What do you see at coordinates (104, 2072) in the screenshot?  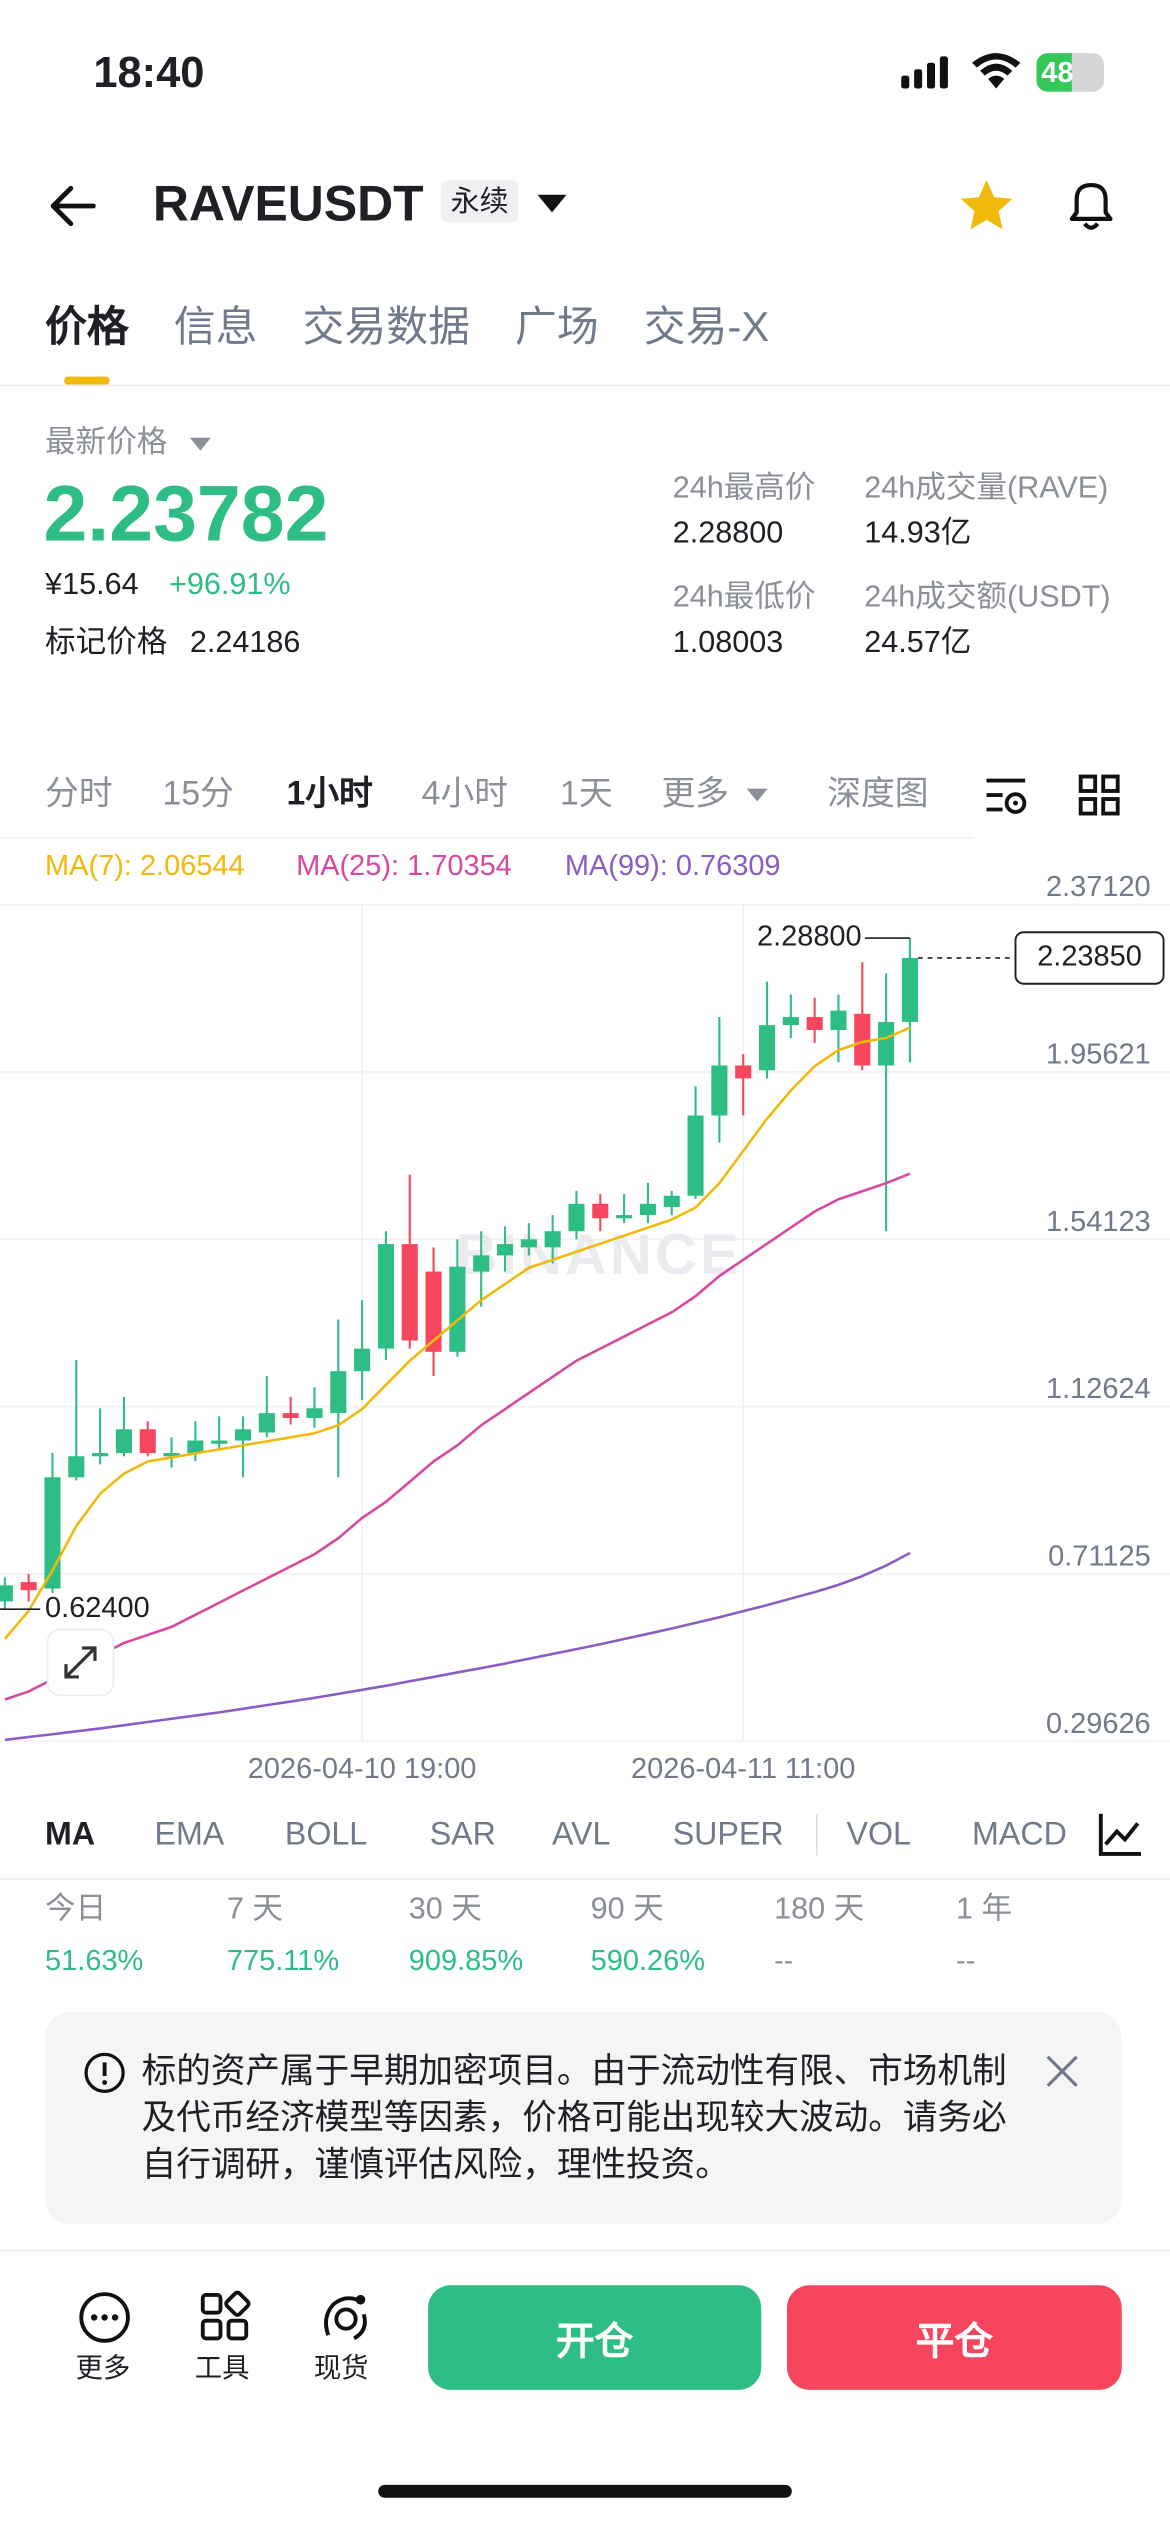 I see `info-icon` at bounding box center [104, 2072].